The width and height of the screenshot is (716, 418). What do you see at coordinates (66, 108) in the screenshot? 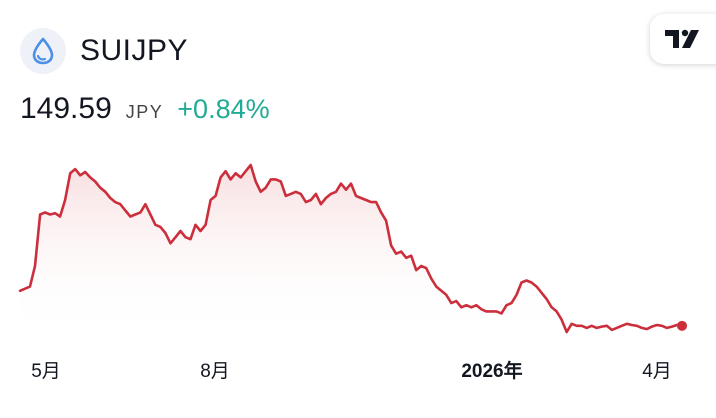
I see `last-price: 149.59` at bounding box center [66, 108].